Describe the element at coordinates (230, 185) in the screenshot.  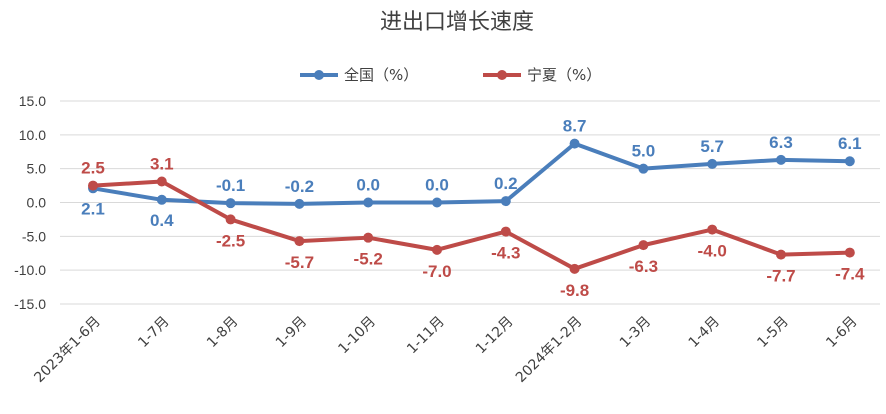
I see `data-label-national: -0.1` at that location.